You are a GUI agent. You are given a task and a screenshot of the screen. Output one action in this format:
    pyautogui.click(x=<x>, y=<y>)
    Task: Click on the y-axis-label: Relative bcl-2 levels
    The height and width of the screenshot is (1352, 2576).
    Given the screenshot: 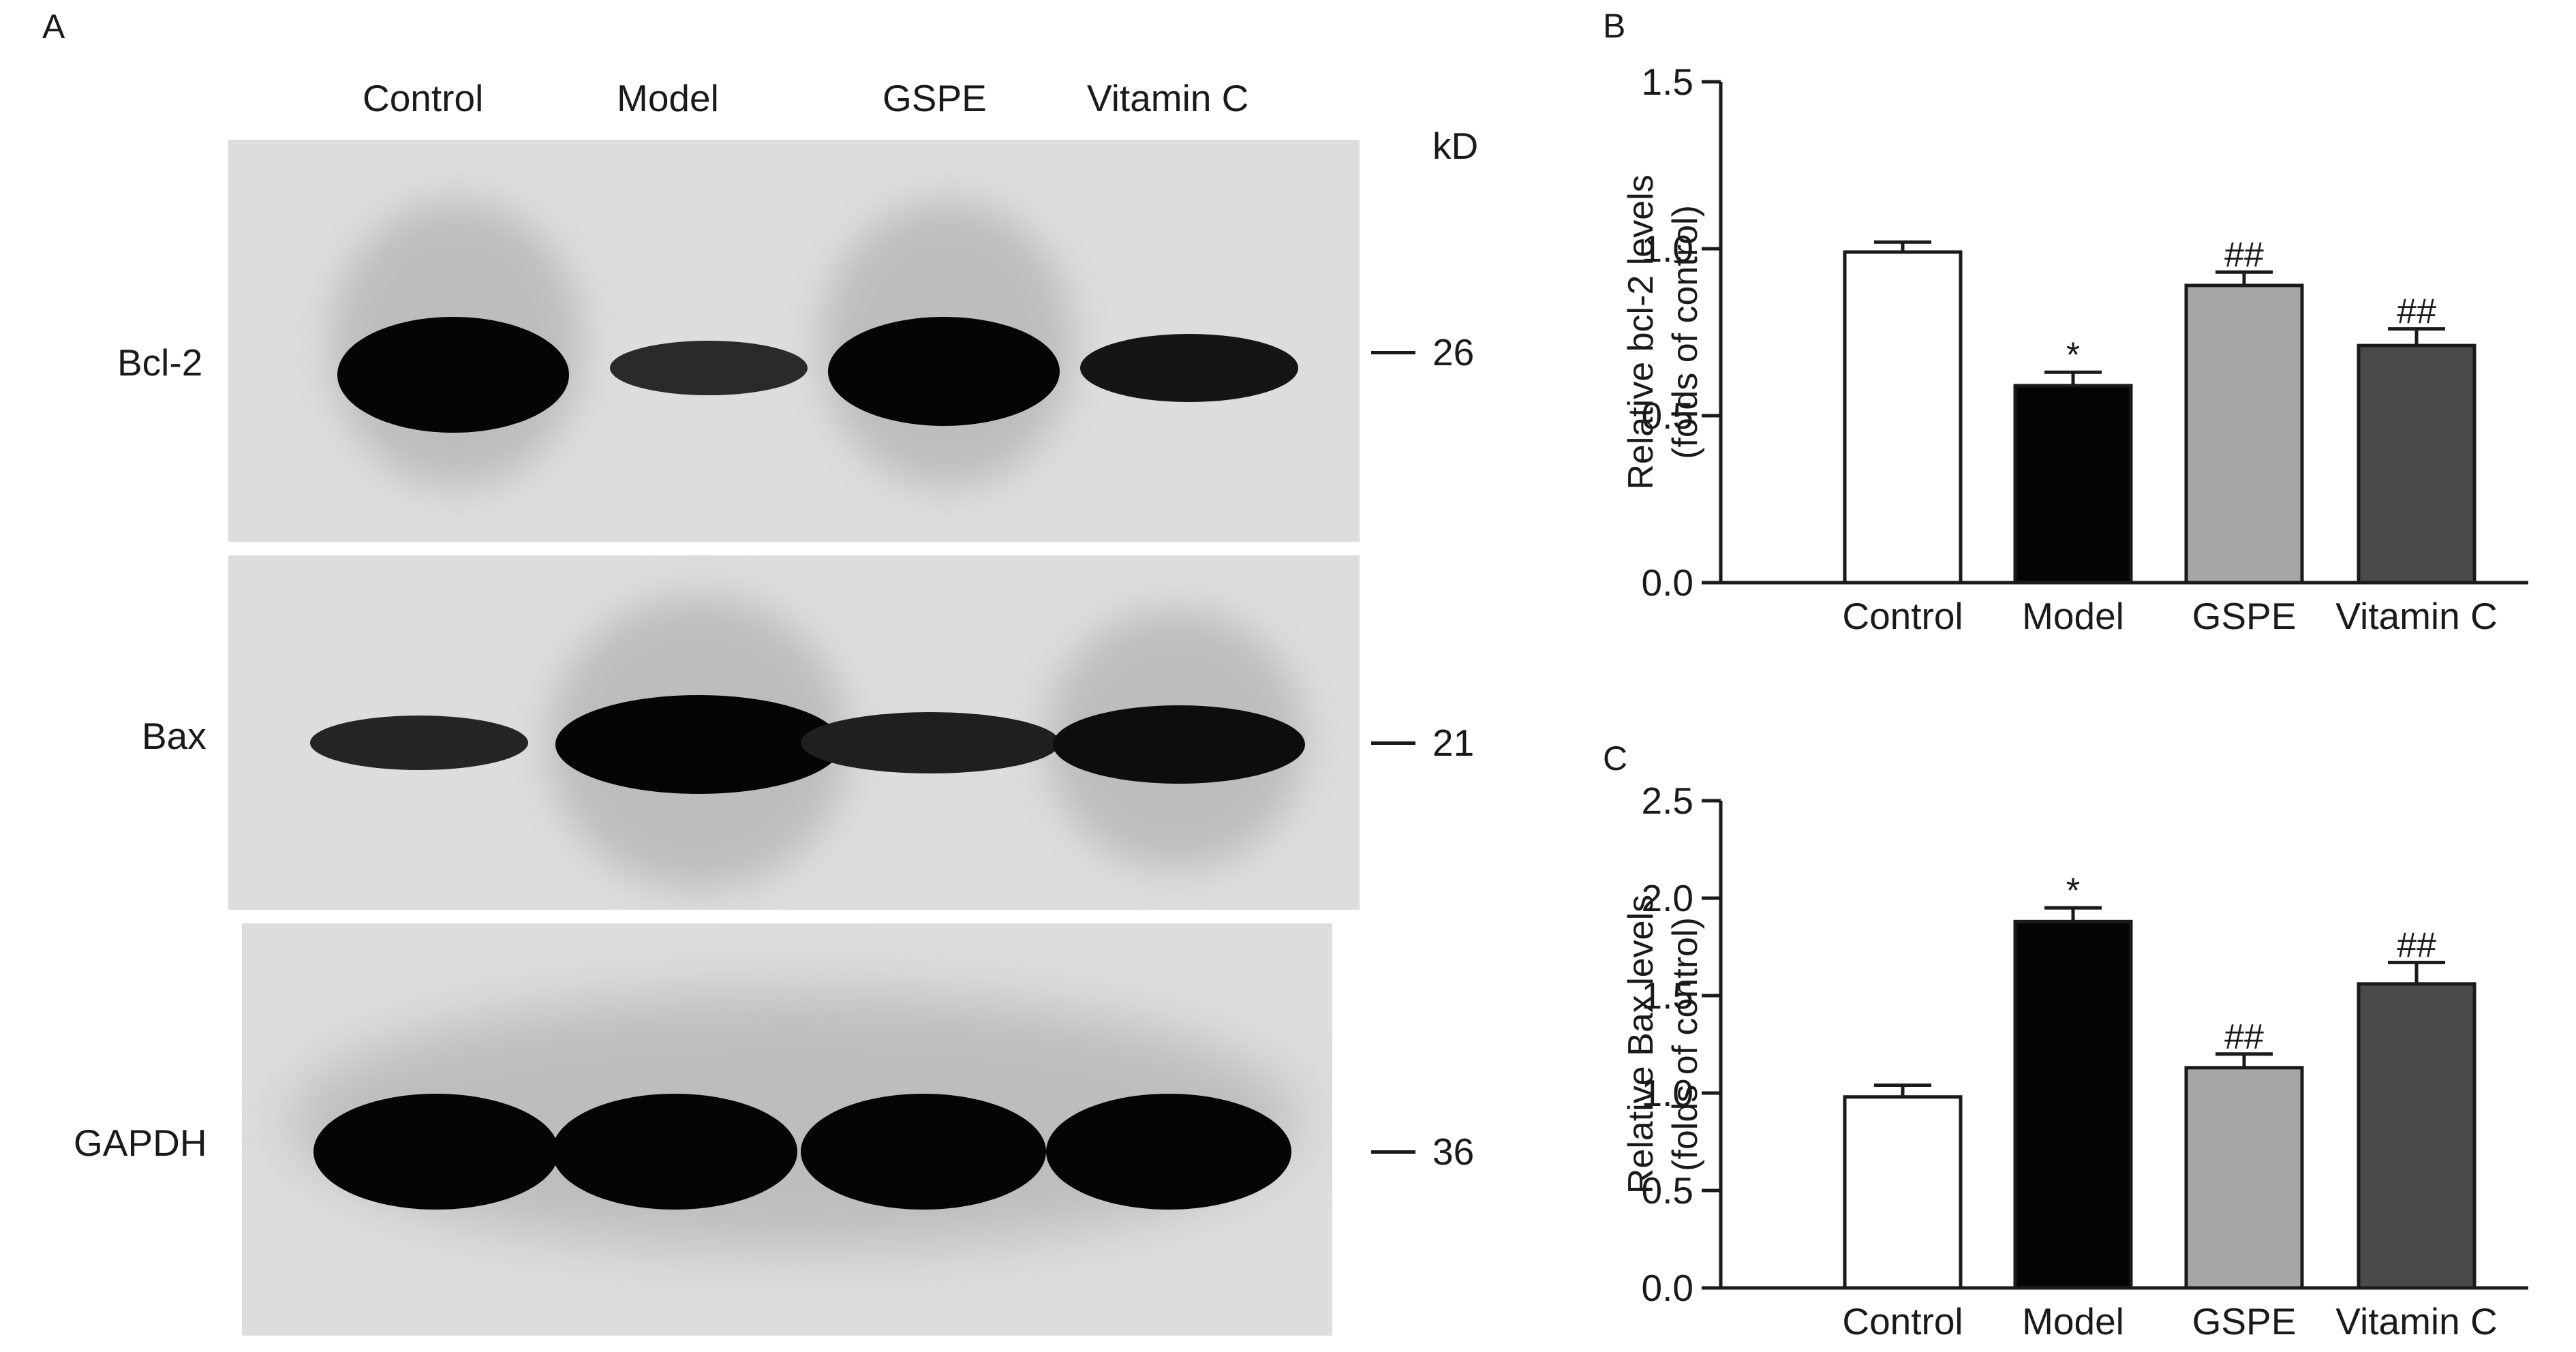 What is the action you would take?
    pyautogui.click(x=1641, y=331)
    